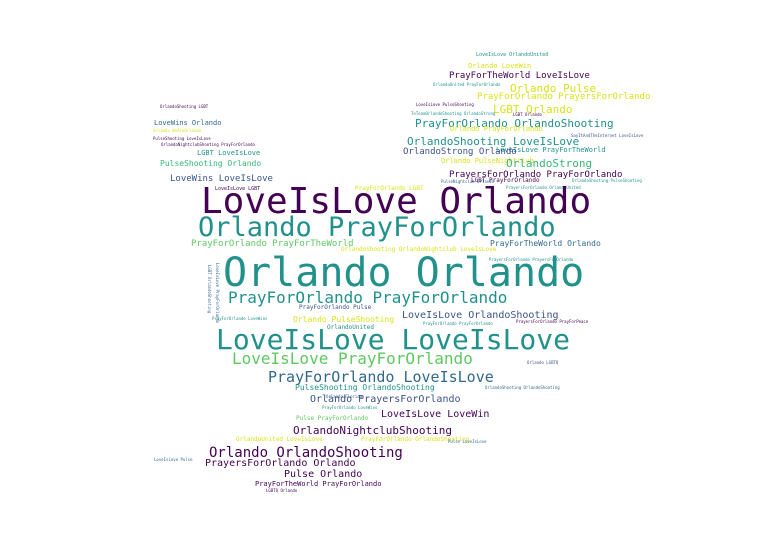 This screenshot has width=777, height=551. What do you see at coordinates (480, 315) in the screenshot?
I see `cloud-word: LoveIsLove OrlandoShooting` at bounding box center [480, 315].